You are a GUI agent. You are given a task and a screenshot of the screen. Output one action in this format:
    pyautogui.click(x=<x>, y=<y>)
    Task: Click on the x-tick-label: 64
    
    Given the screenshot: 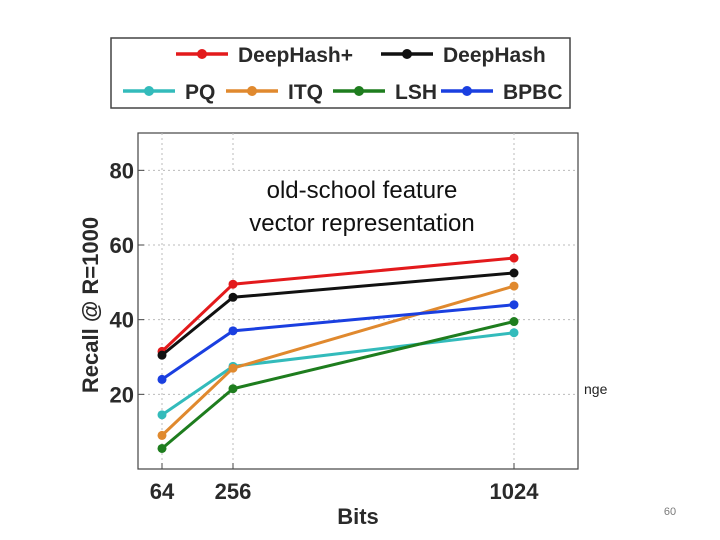 What is the action you would take?
    pyautogui.click(x=162, y=491)
    